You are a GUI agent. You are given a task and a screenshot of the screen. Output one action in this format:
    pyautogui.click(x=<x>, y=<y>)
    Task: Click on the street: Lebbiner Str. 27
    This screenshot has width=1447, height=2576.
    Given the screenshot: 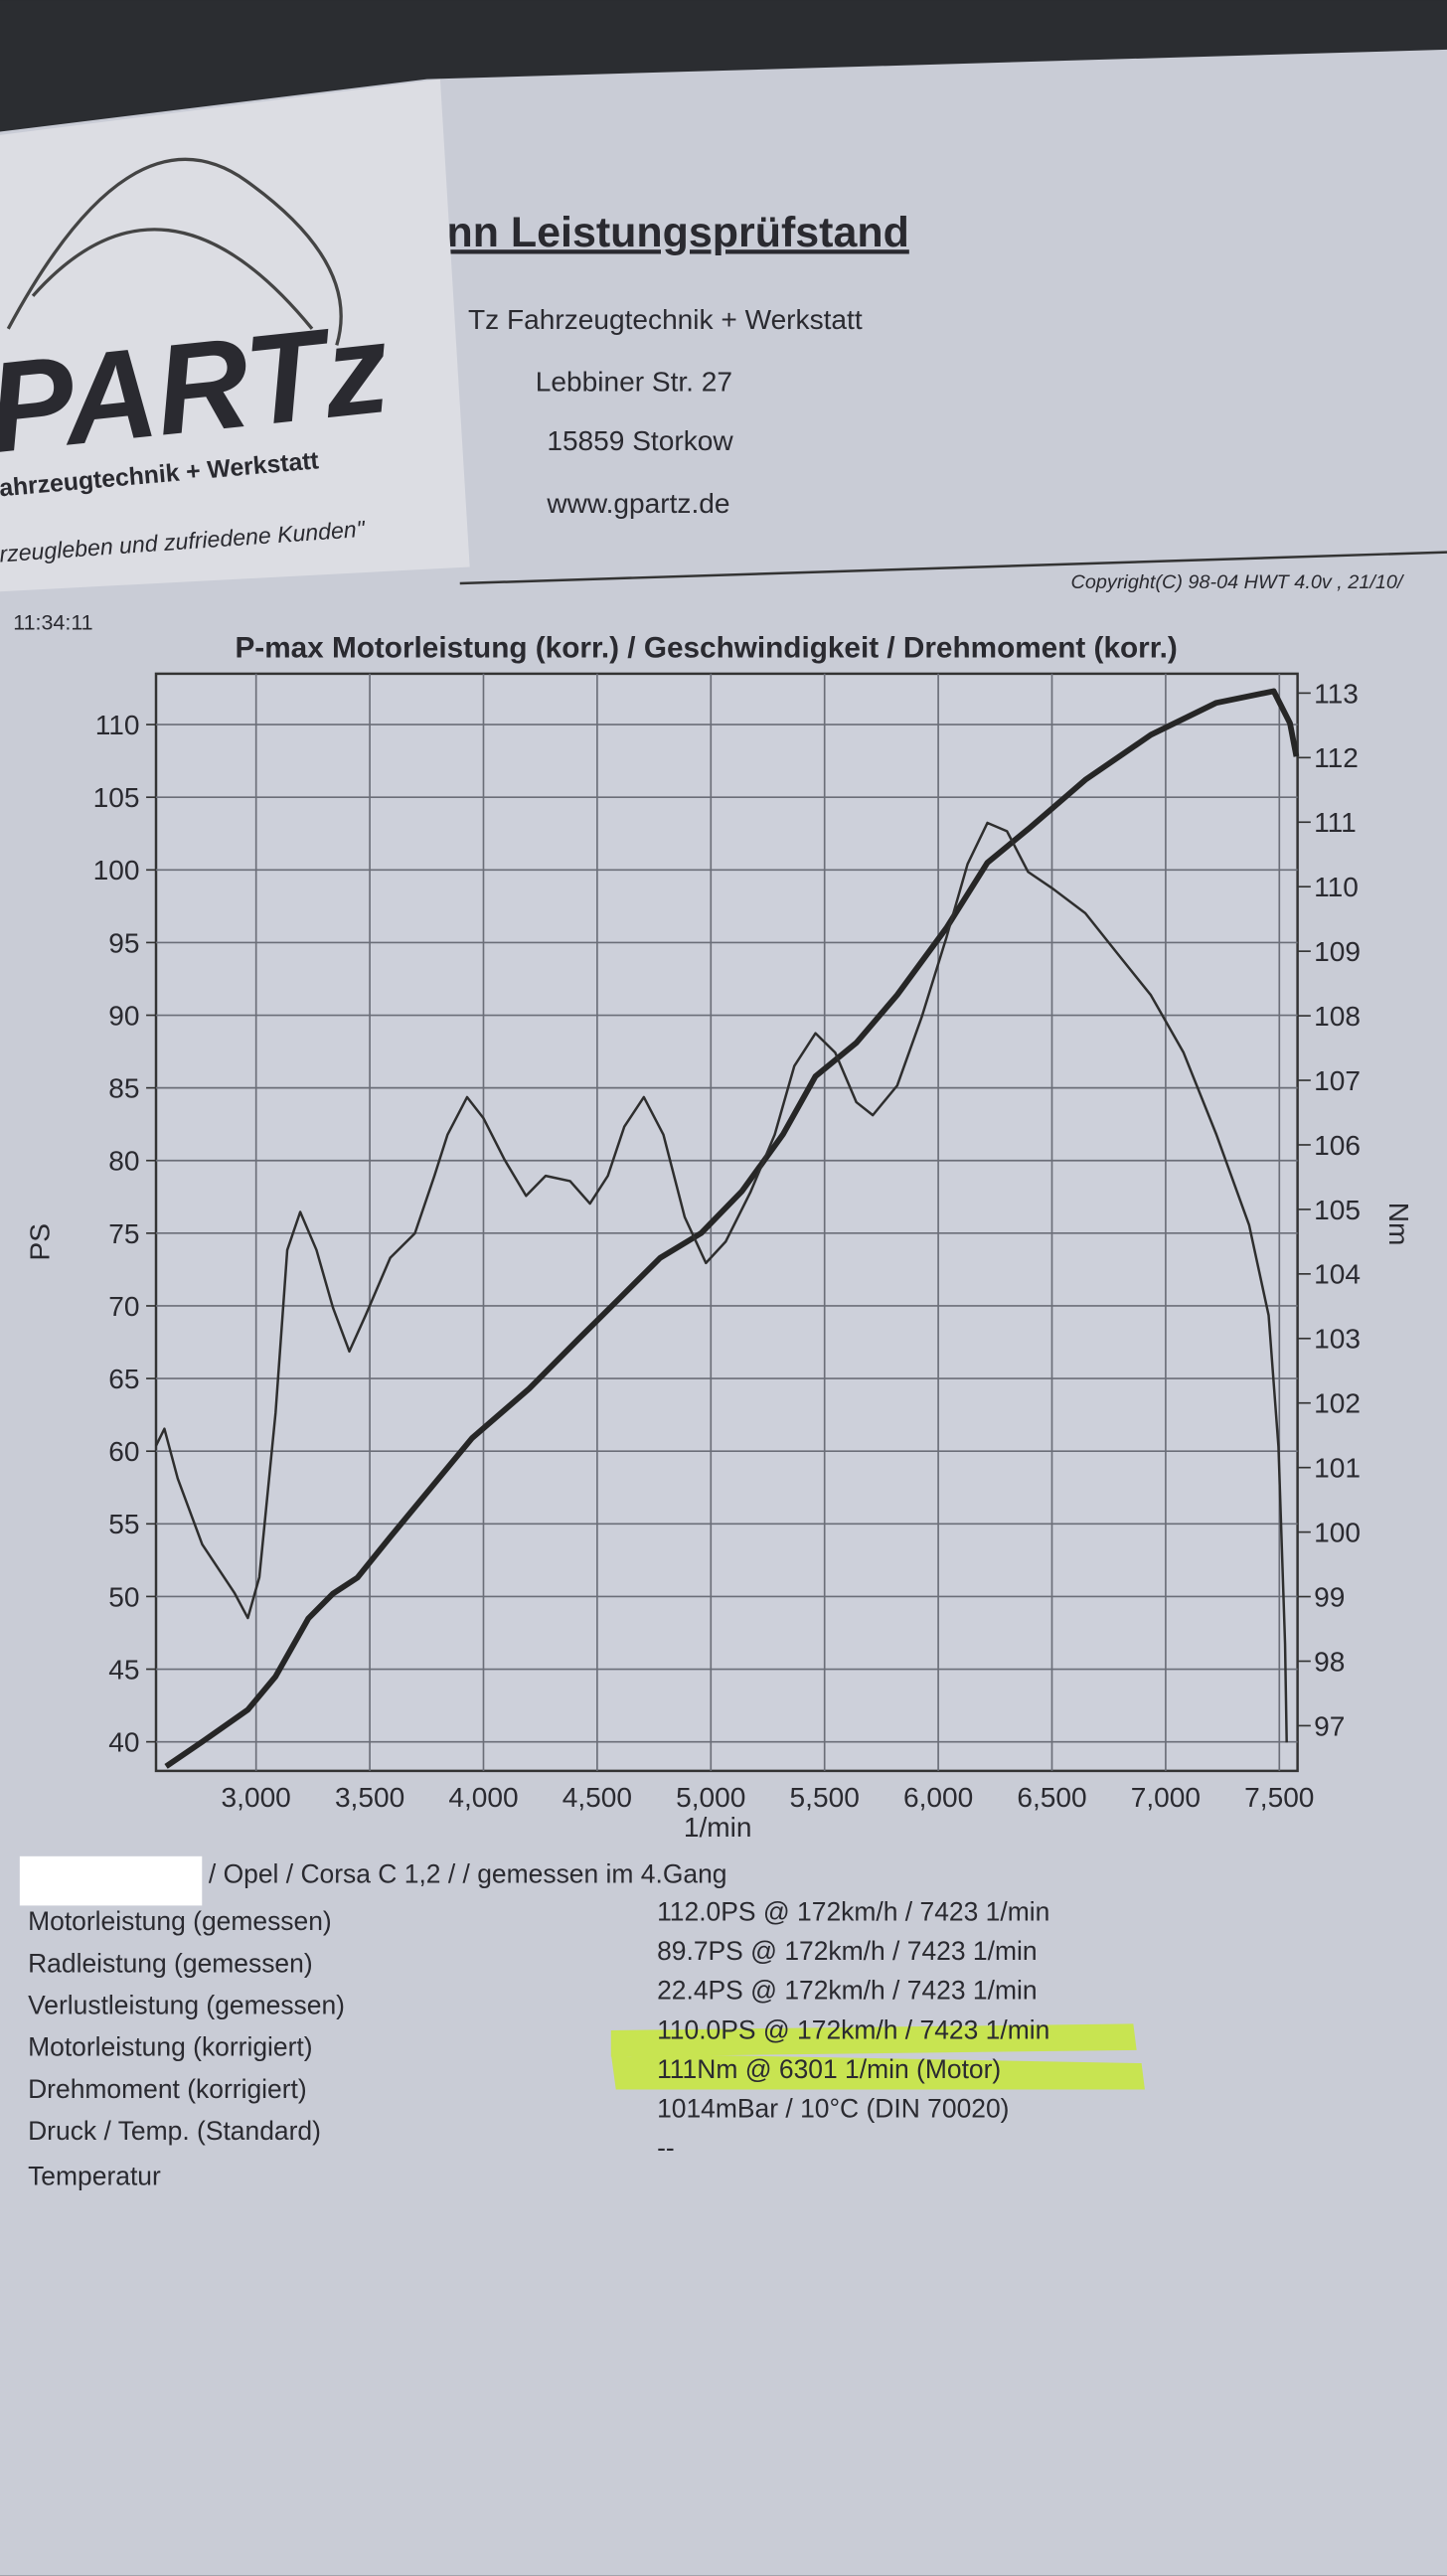 What is the action you would take?
    pyautogui.click(x=634, y=382)
    